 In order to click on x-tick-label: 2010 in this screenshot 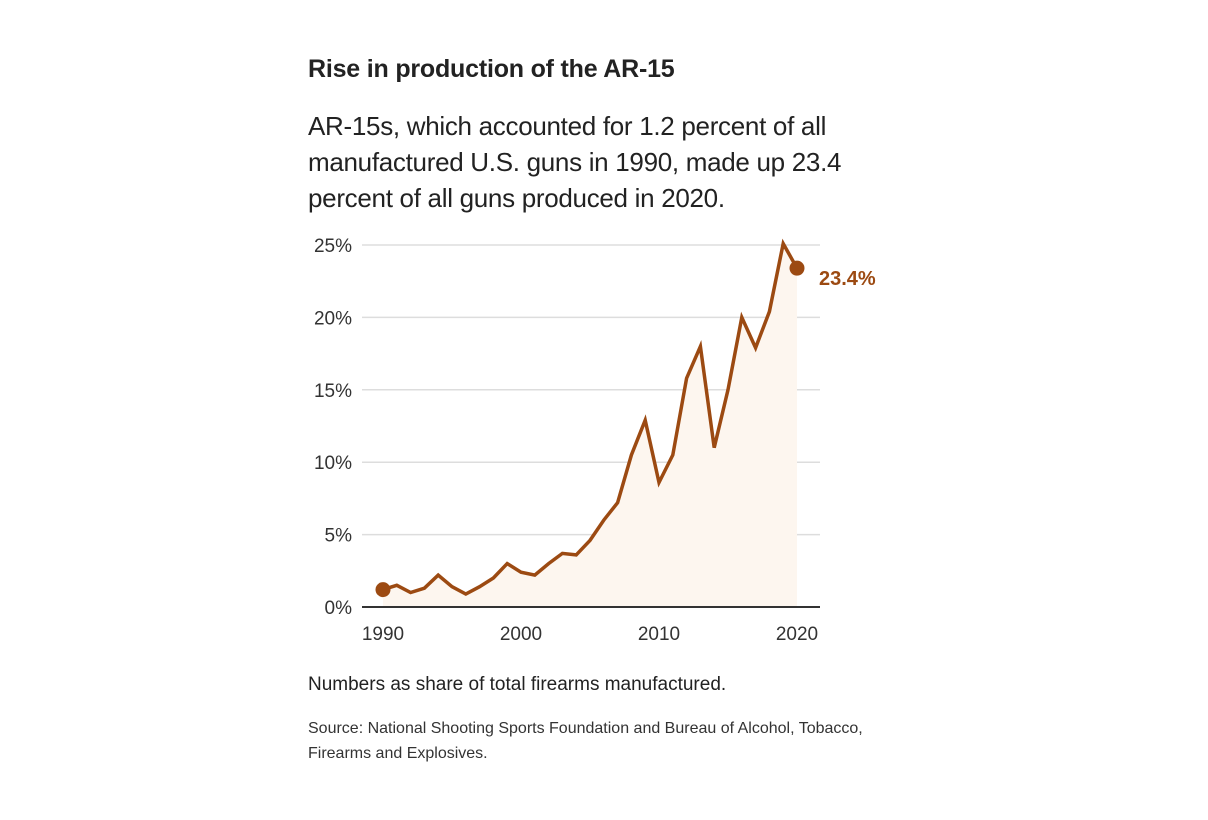, I will do `click(659, 634)`.